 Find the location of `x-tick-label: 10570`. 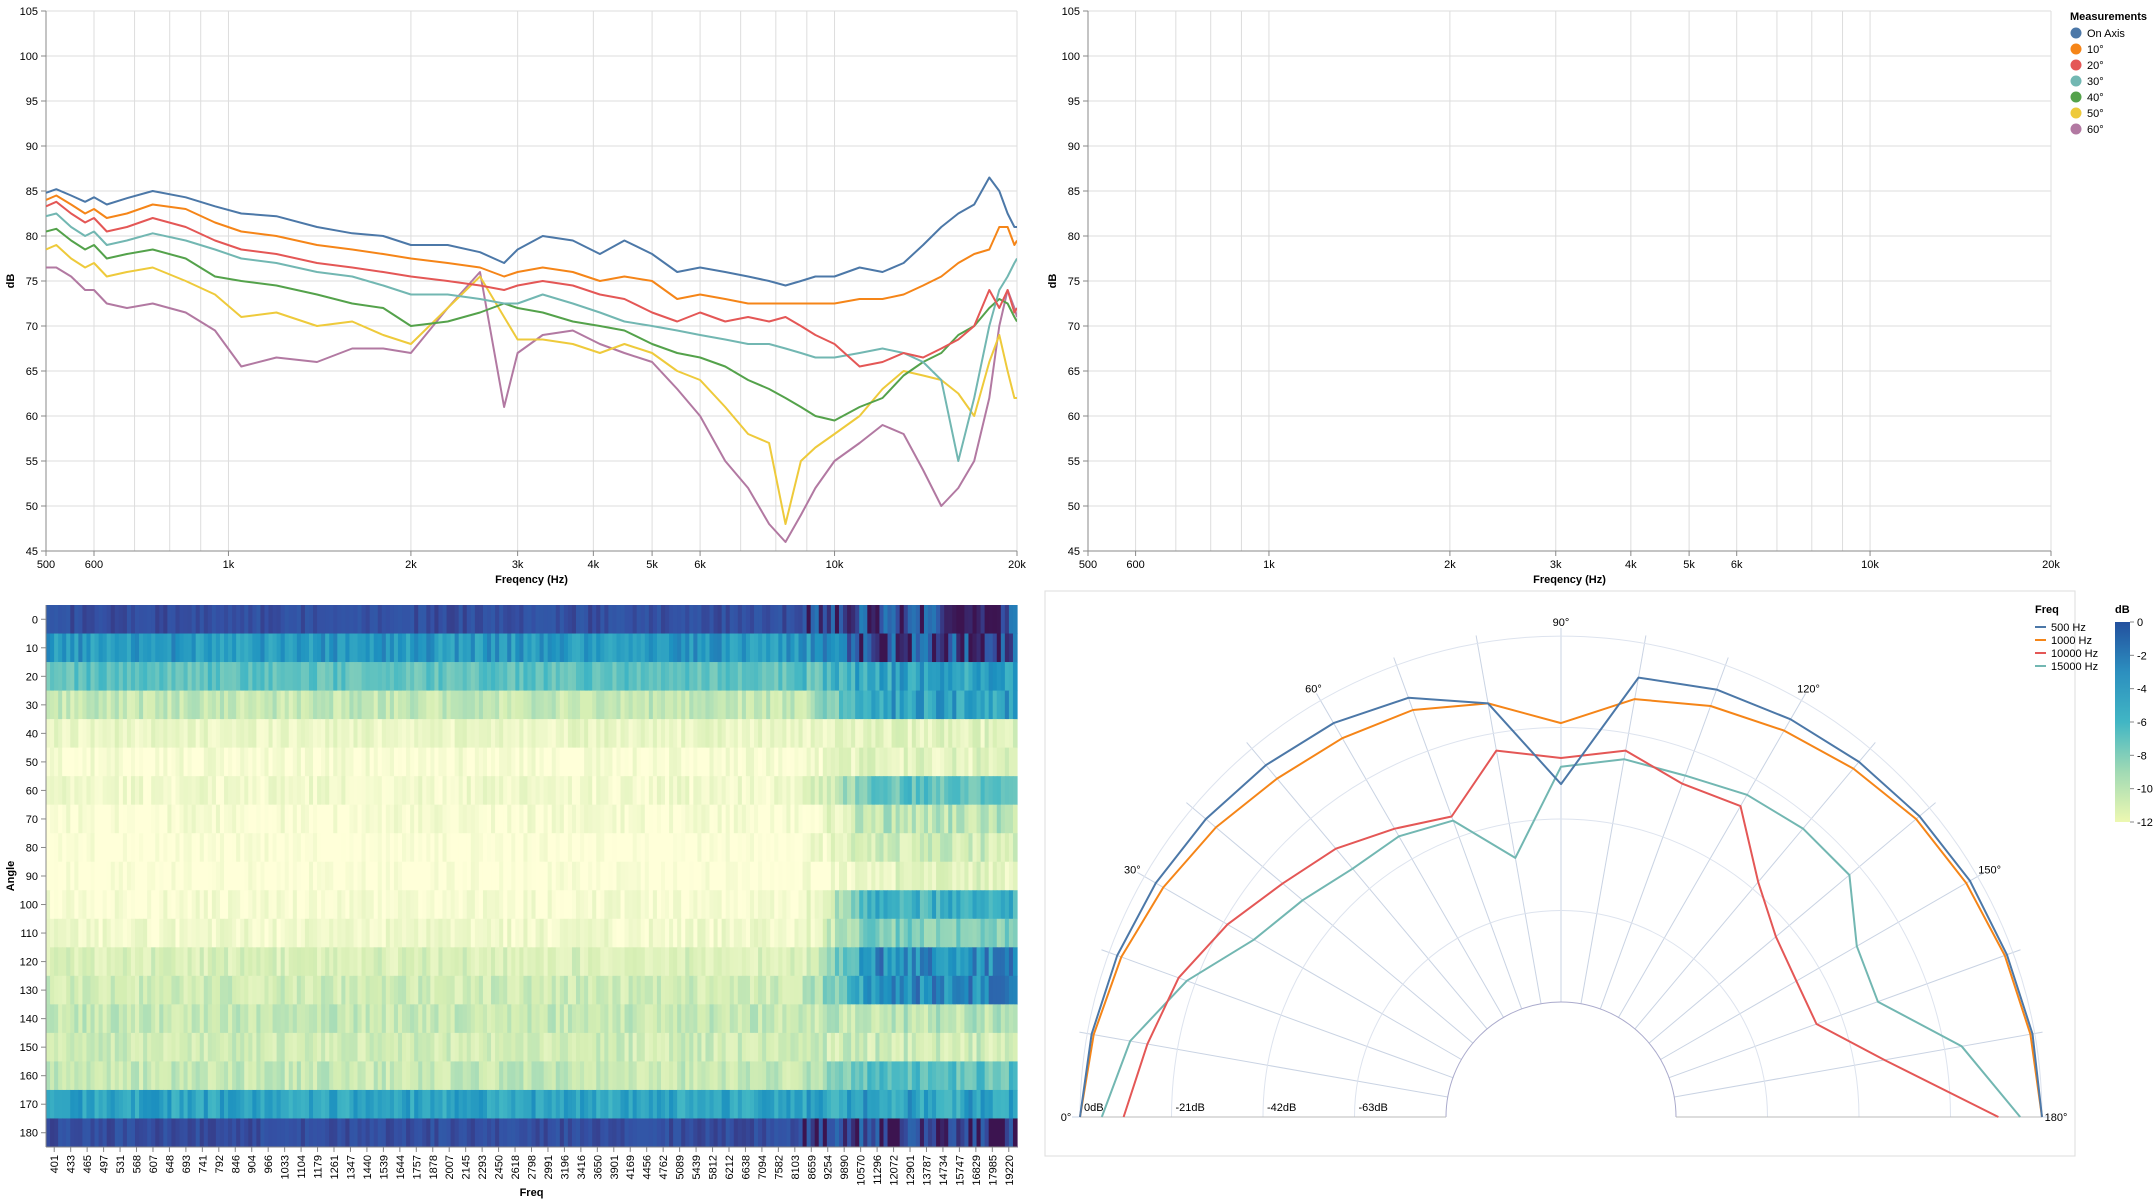

x-tick-label: 10570 is located at coordinates (862, 1170).